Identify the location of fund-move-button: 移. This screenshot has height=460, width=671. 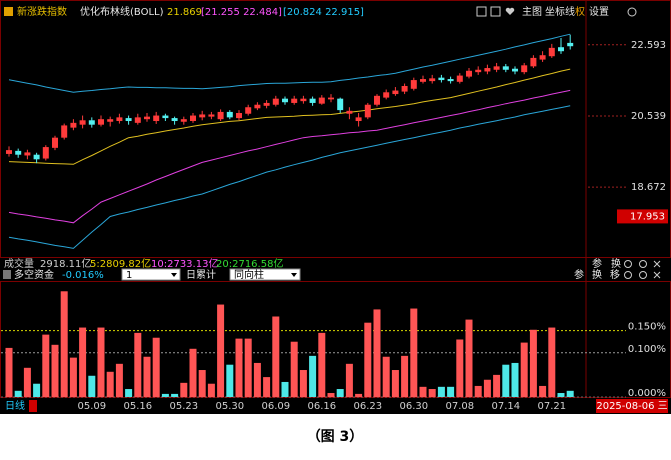
(615, 274).